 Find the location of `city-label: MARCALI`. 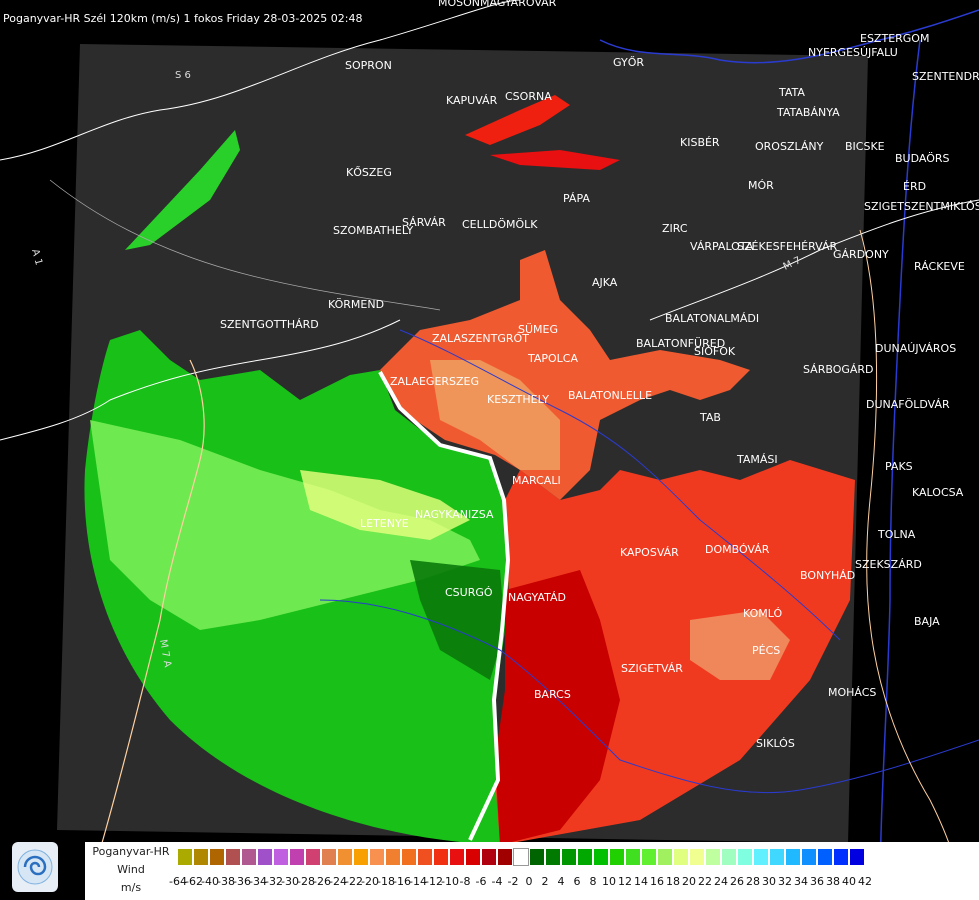

city-label: MARCALI is located at coordinates (536, 480).